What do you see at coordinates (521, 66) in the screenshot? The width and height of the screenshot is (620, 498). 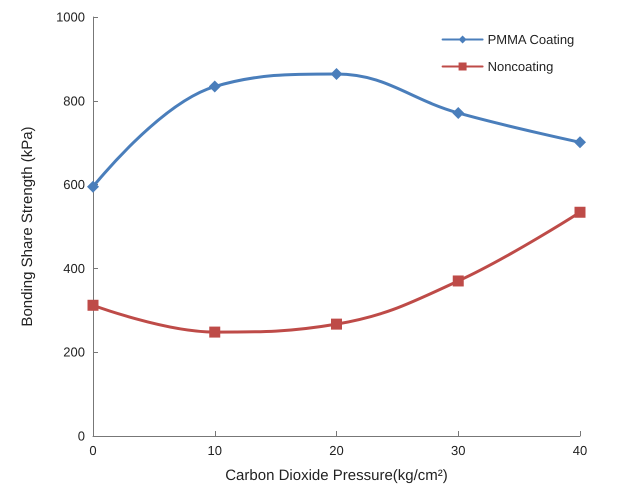 I see `legend-label: Noncoating` at bounding box center [521, 66].